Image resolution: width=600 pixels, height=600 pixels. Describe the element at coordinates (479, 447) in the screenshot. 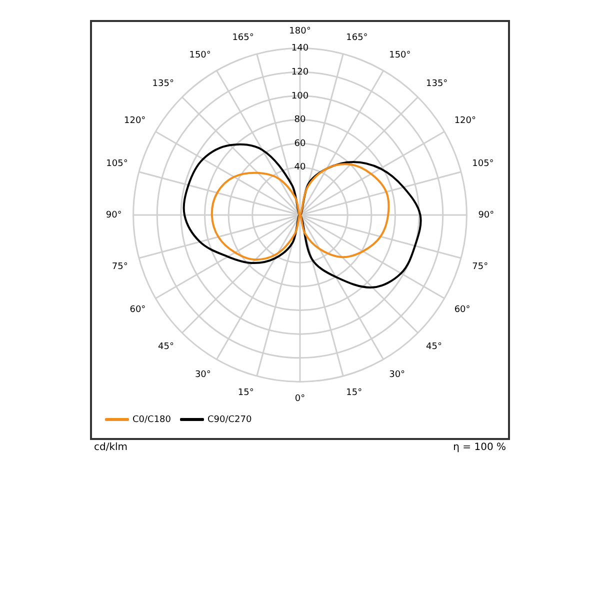

I see `text: η = 100 %` at that location.